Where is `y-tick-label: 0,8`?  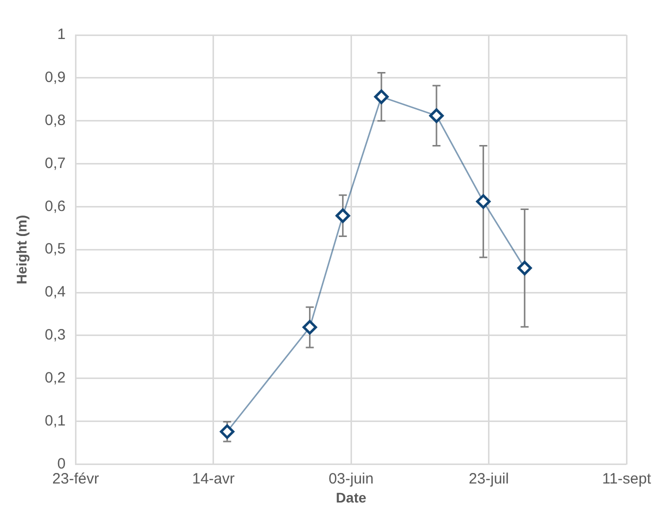 y-tick-label: 0,8 is located at coordinates (55, 120).